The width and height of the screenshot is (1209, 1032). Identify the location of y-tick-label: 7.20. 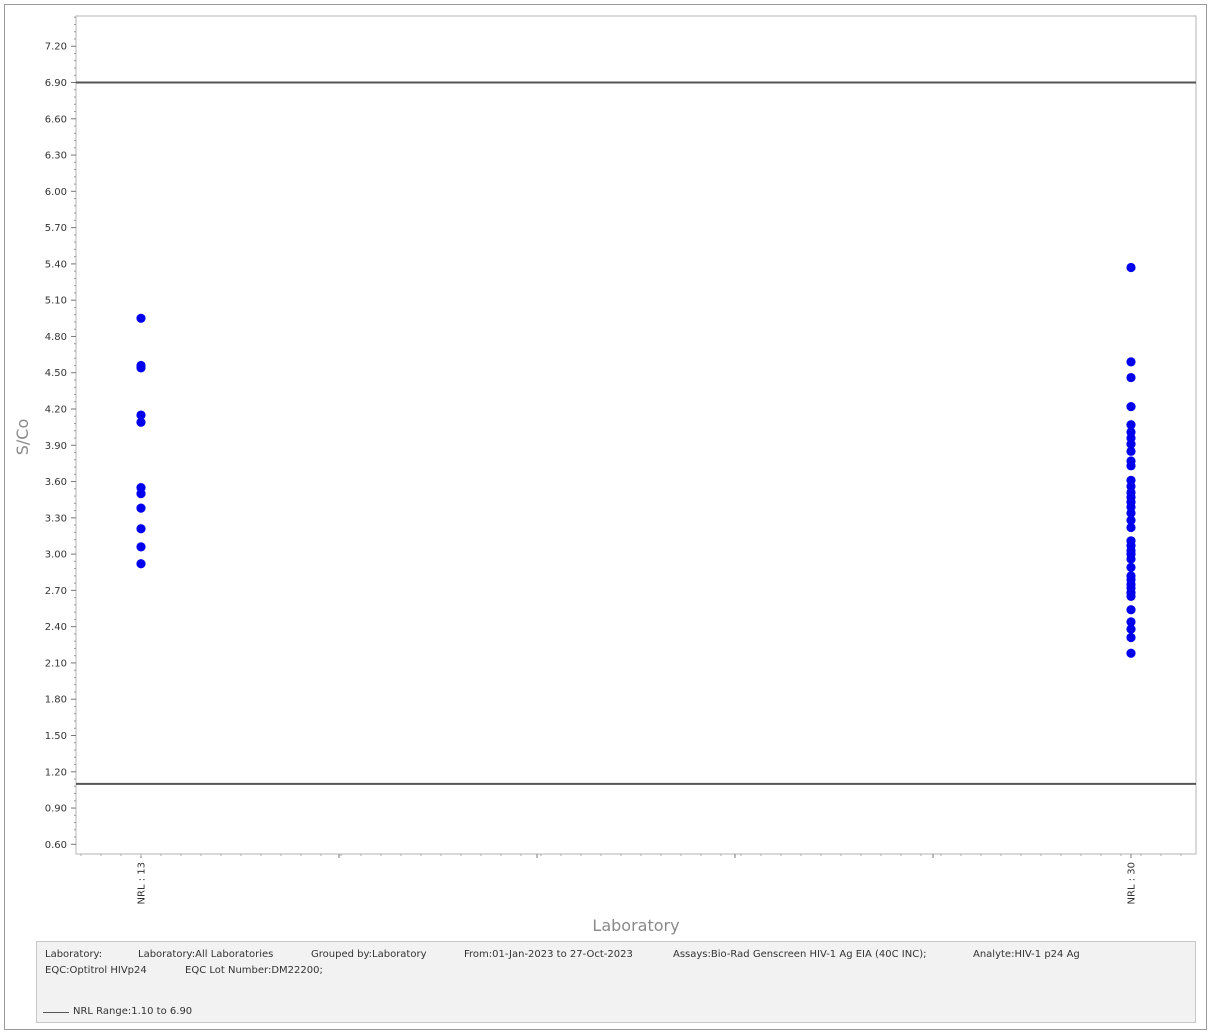
(56, 47).